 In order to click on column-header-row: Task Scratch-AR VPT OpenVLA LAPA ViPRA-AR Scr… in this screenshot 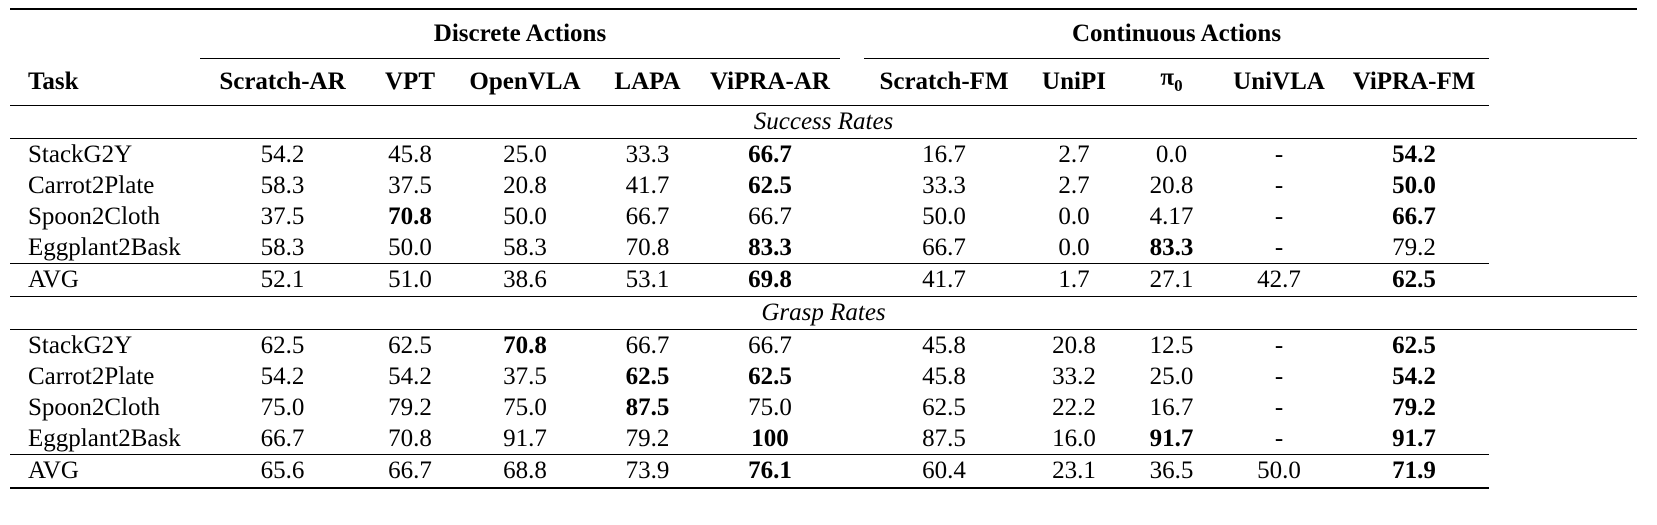, I will do `click(823, 82)`.